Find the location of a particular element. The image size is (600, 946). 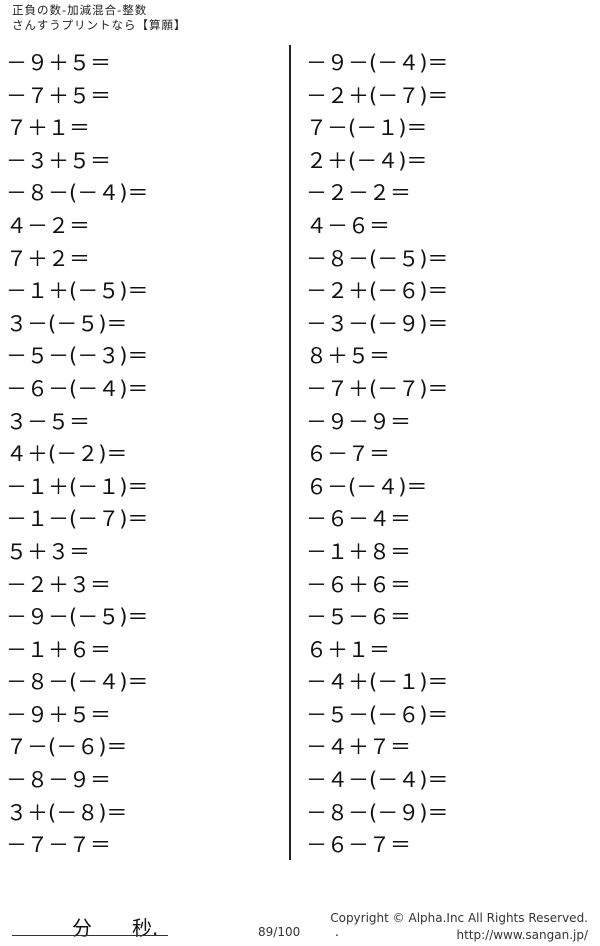

problem: －８－(－５)＝ is located at coordinates (377, 258).